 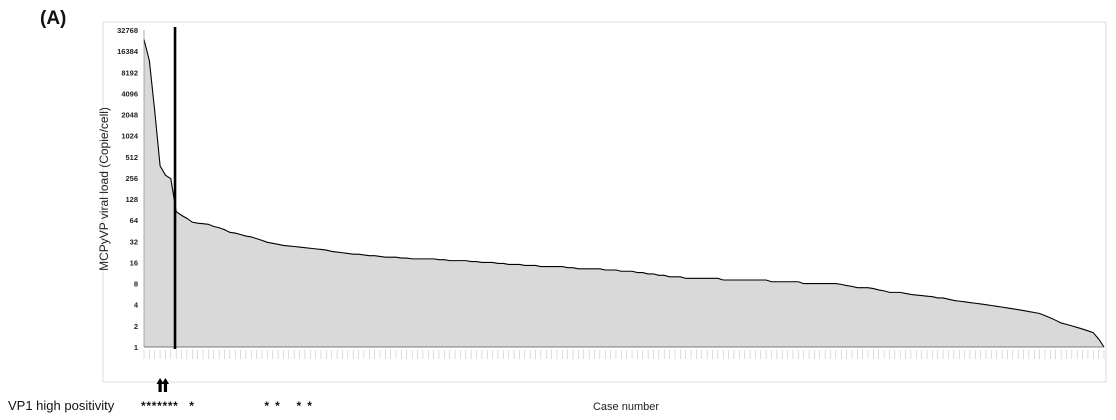 What do you see at coordinates (53, 18) in the screenshot?
I see `panel-label: (A)` at bounding box center [53, 18].